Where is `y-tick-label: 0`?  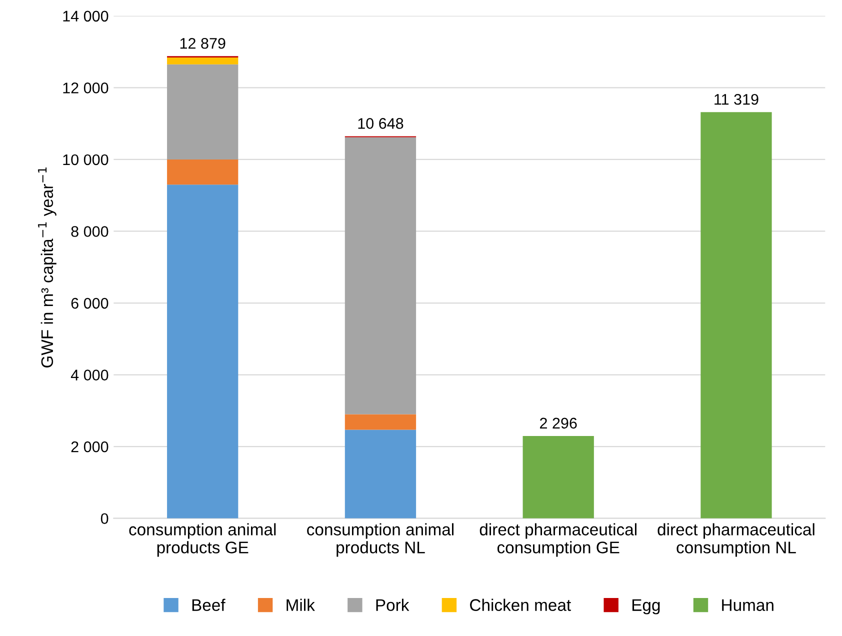 y-tick-label: 0 is located at coordinates (104, 518).